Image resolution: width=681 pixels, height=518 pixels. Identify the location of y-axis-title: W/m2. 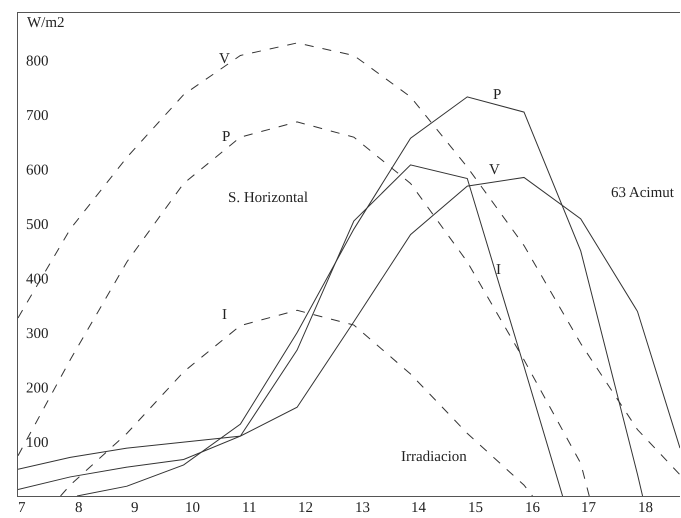
(45, 23).